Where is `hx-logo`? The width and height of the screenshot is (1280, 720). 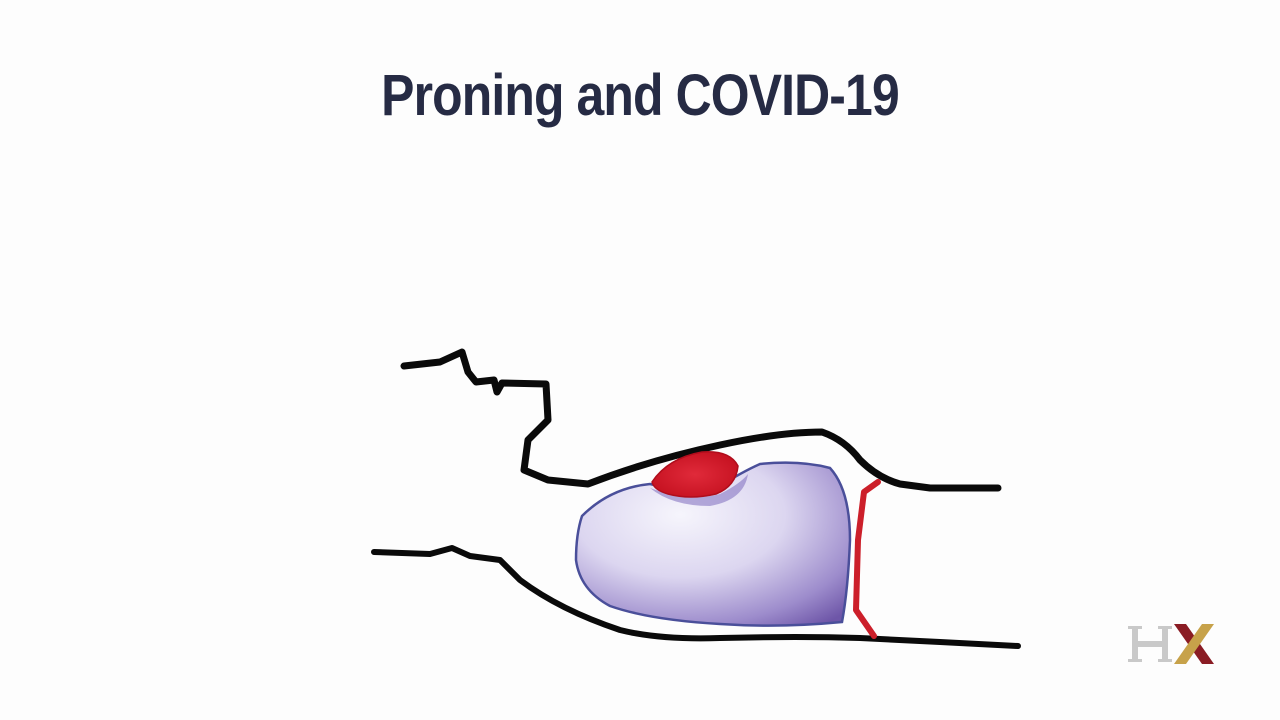 hx-logo is located at coordinates (1171, 644).